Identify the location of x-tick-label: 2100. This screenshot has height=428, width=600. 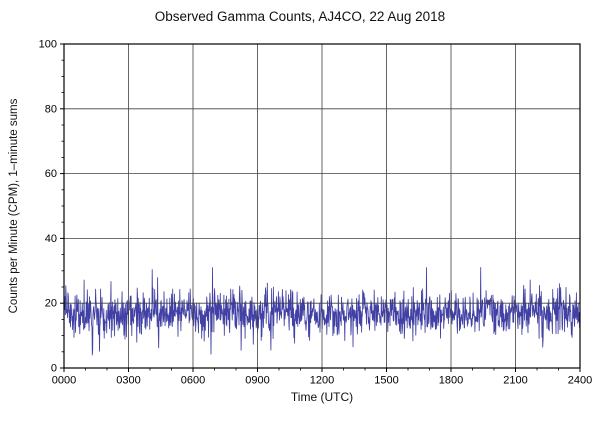
(515, 381).